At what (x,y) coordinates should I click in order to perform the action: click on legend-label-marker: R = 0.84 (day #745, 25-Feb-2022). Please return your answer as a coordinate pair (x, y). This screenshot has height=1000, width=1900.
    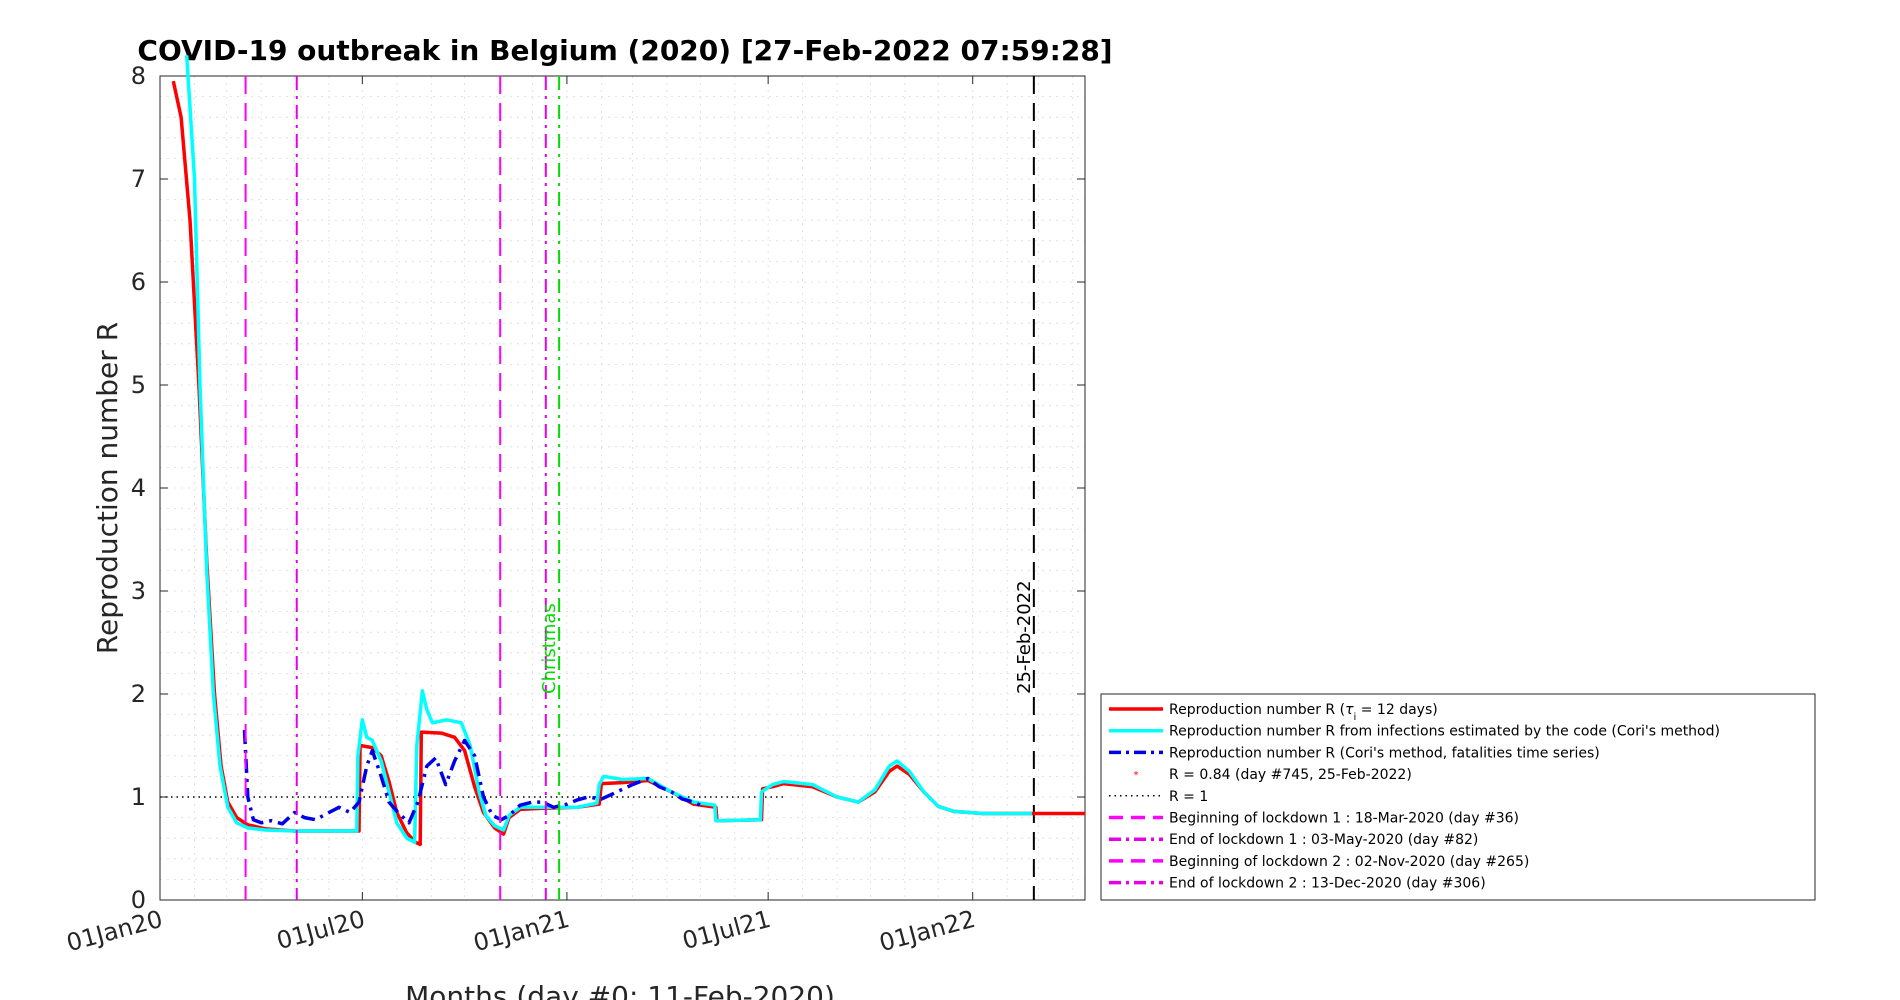
    Looking at the image, I should click on (1290, 775).